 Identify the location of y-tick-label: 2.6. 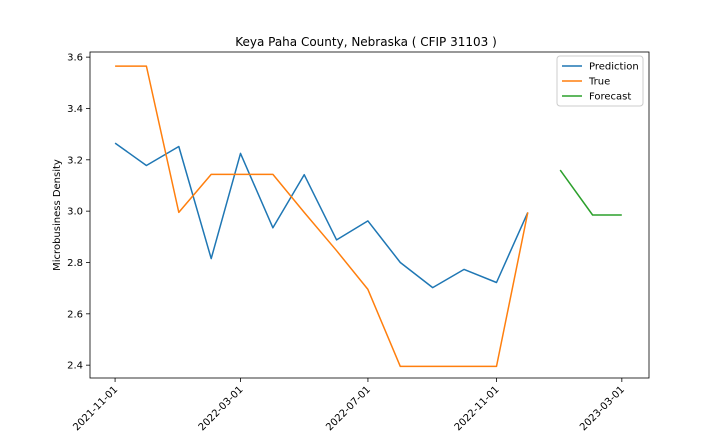
(75, 314).